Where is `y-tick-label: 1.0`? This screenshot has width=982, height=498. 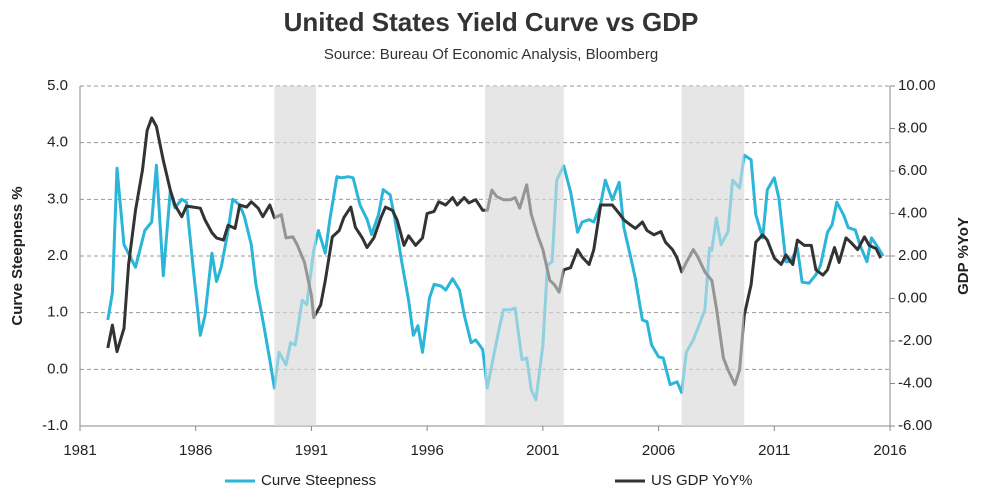 y-tick-label: 1.0 is located at coordinates (57, 312).